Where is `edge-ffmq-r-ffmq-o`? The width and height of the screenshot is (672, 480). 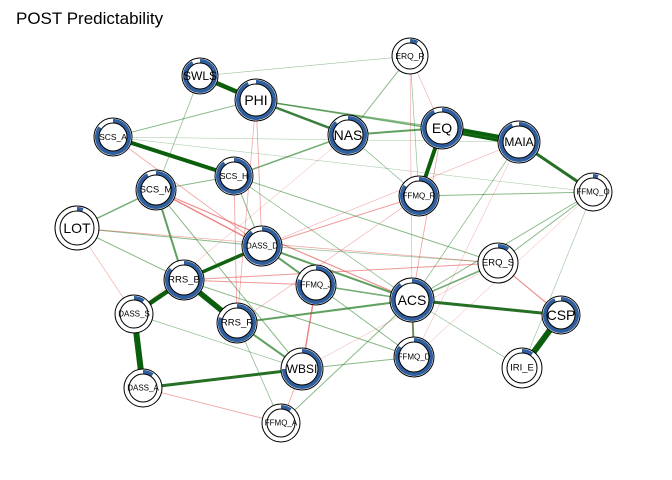 edge-ffmq-r-ffmq-o is located at coordinates (506, 194).